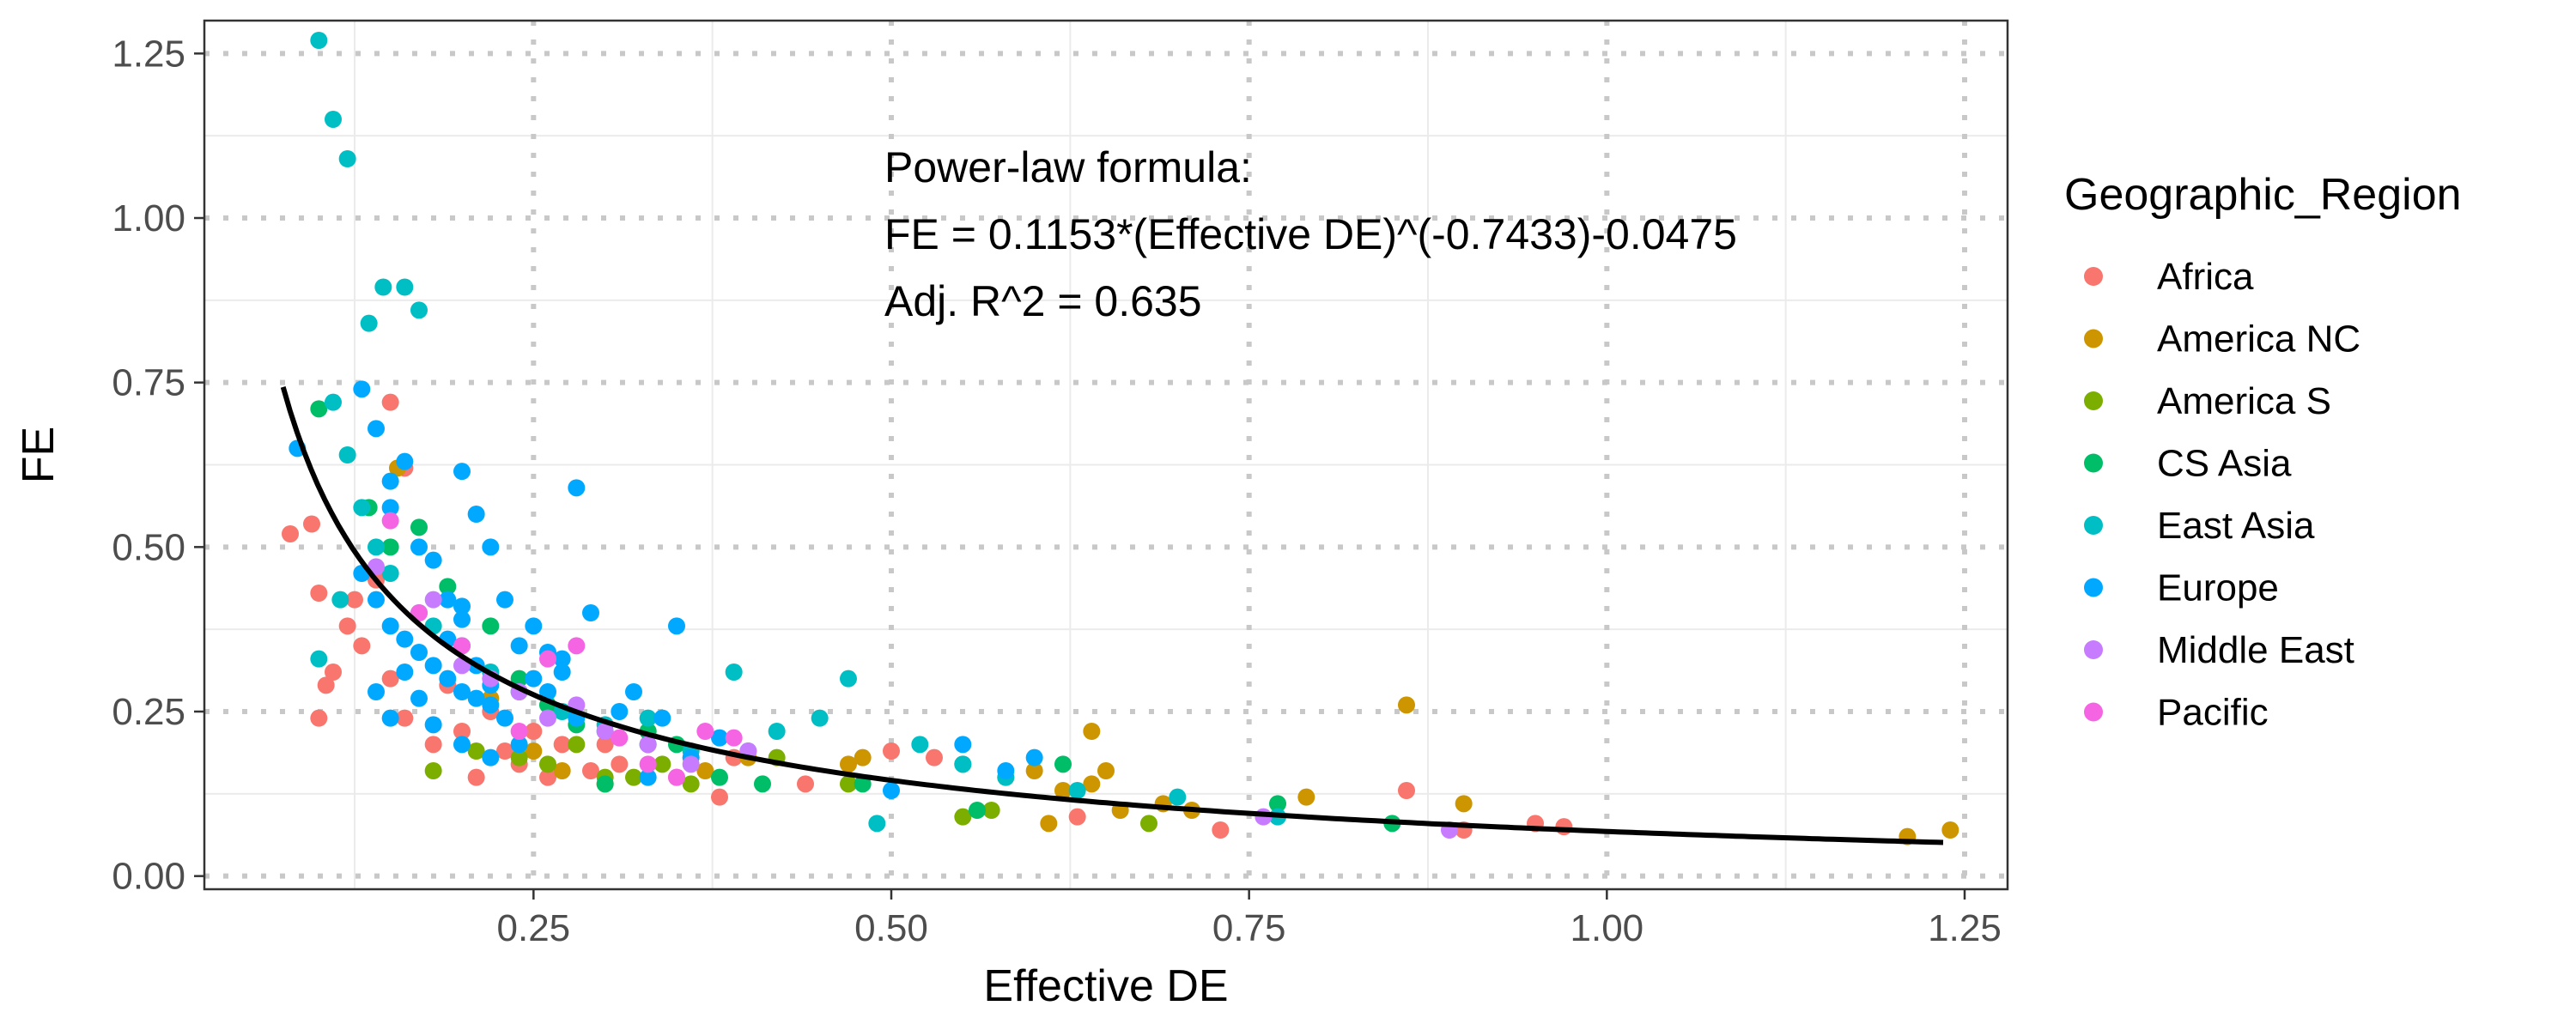 The image size is (2576, 1030). What do you see at coordinates (148, 877) in the screenshot?
I see `y-tick-label: 0.00` at bounding box center [148, 877].